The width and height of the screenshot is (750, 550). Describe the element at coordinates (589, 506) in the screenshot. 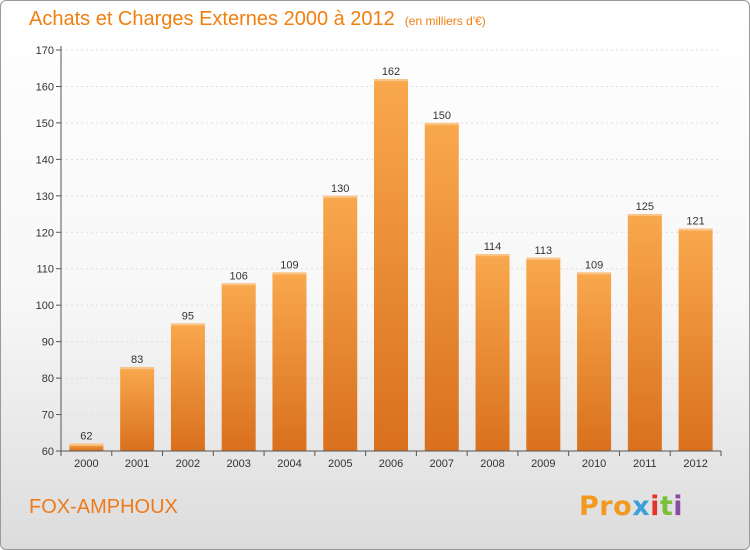

I see `logo-letter: P` at that location.